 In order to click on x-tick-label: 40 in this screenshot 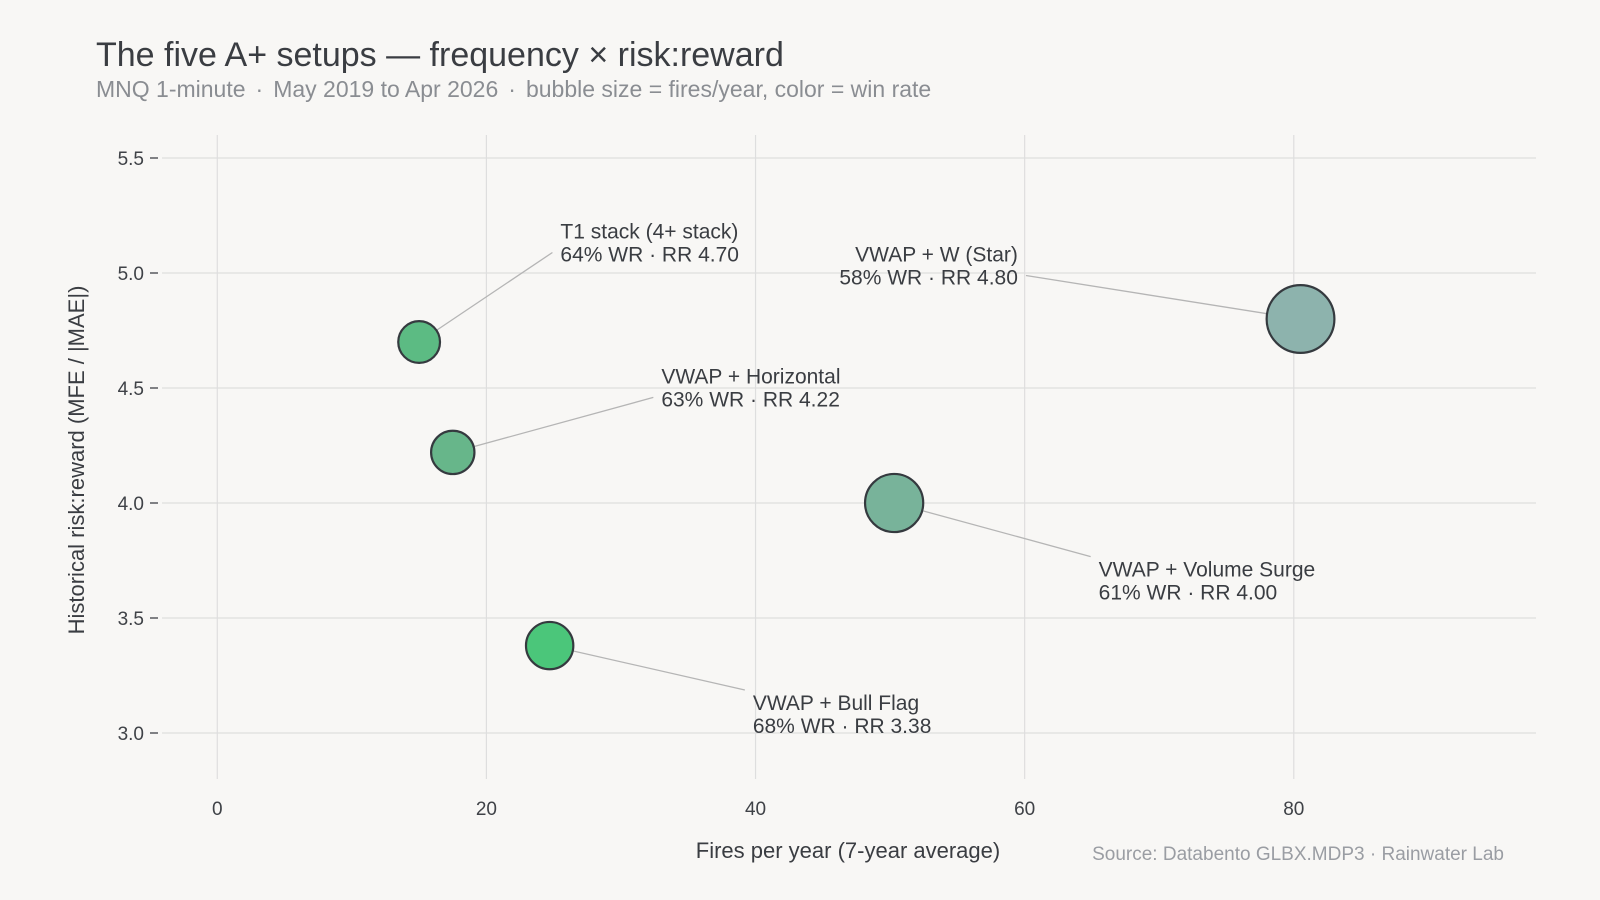, I will do `click(755, 809)`.